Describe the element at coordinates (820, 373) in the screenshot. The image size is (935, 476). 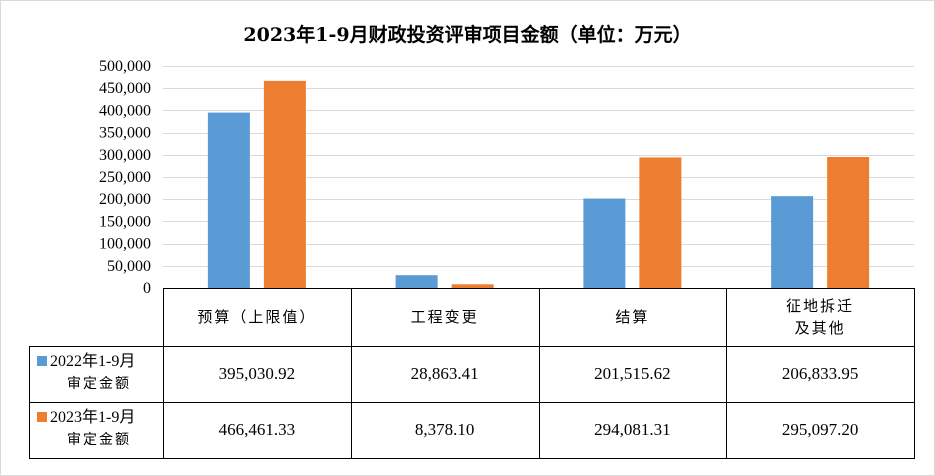
I see `data-value: 206,833.95` at that location.